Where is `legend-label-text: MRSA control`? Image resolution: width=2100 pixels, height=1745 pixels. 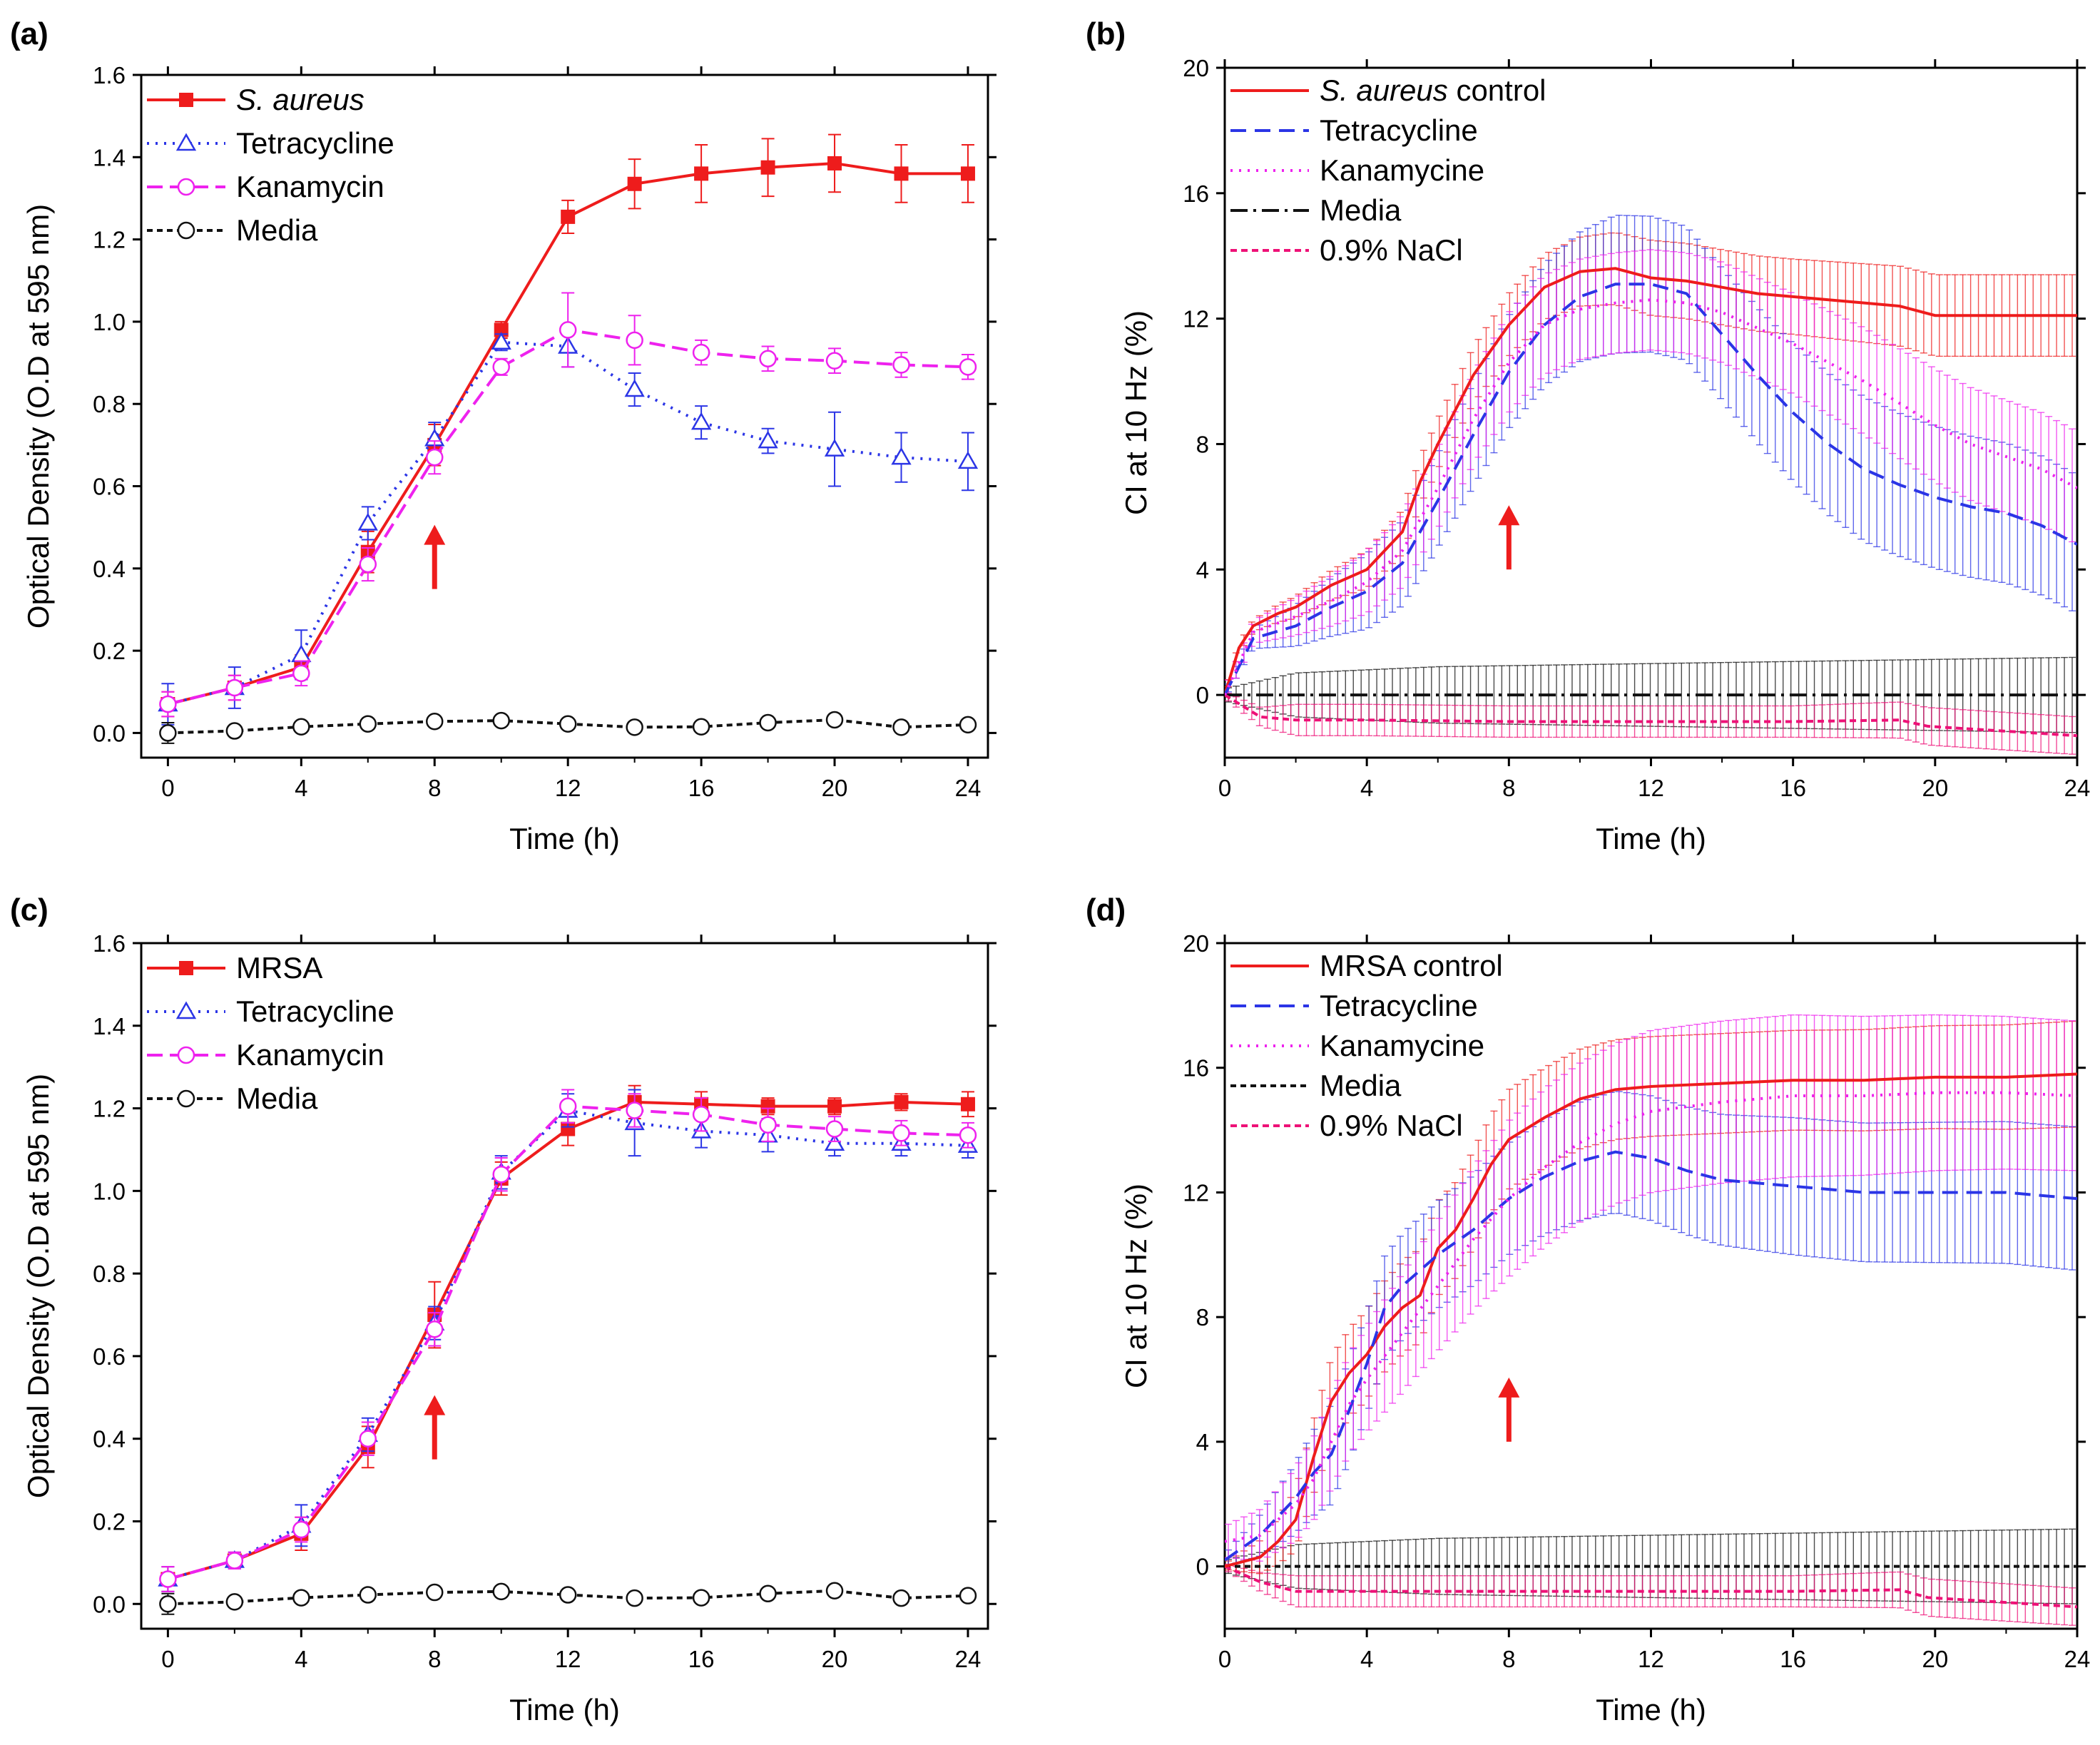
legend-label-text: MRSA control is located at coordinates (1411, 965).